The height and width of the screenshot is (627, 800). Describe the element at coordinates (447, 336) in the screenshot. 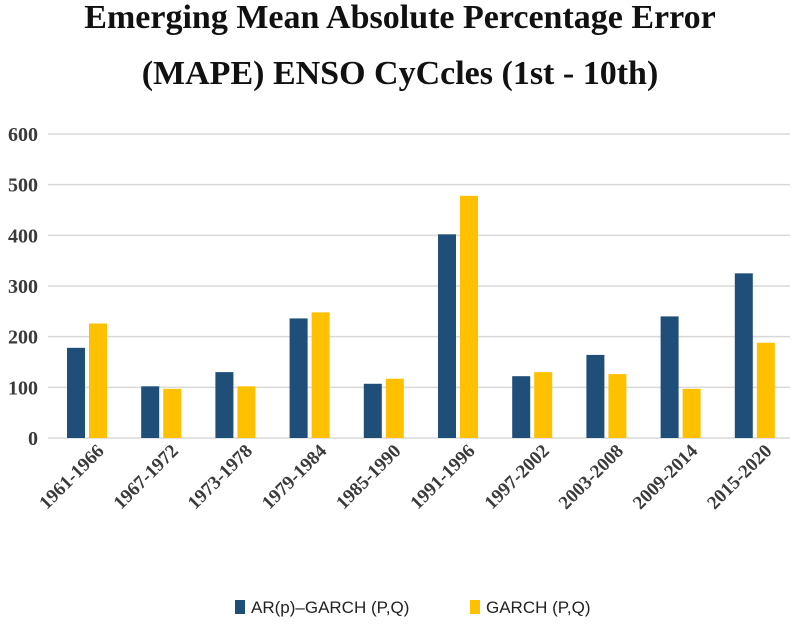

I see `bar-ar-garch-1991-1996` at that location.